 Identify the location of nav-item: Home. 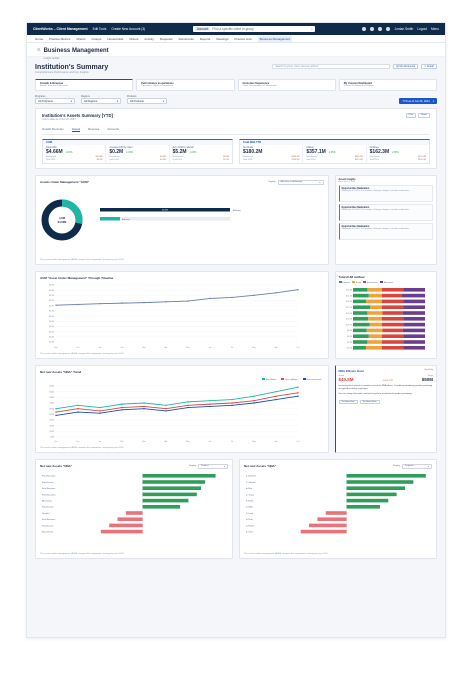
(39, 38).